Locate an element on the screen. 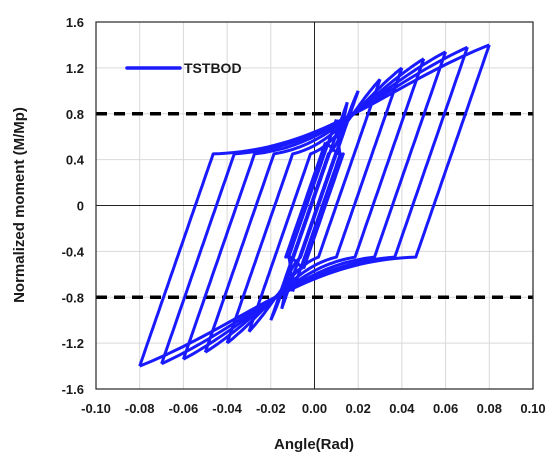 The height and width of the screenshot is (456, 555). x-tick-label: 0.04 is located at coordinates (402, 408).